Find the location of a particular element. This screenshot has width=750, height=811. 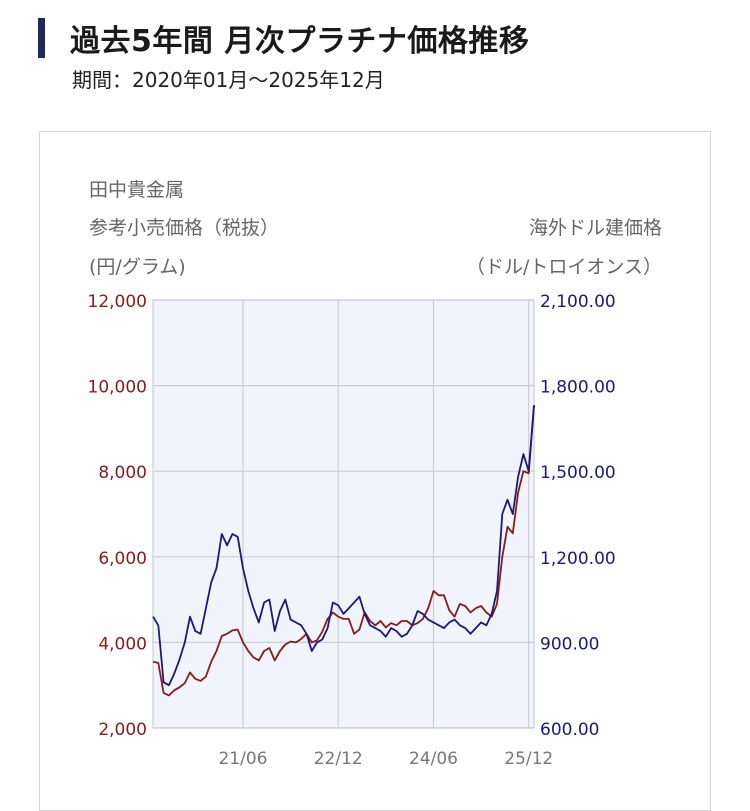

x-tick-label: 24/06 is located at coordinates (433, 759).